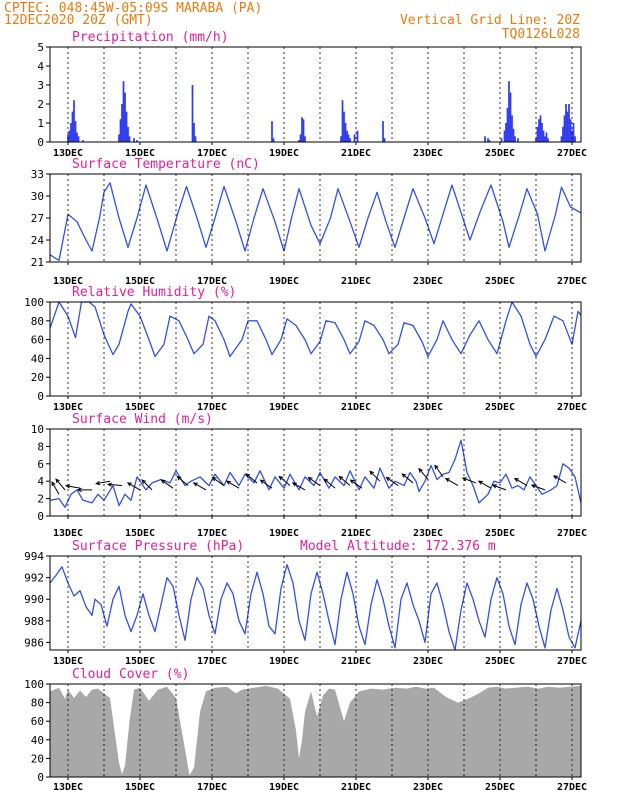 Image resolution: width=618 pixels, height=800 pixels. Describe the element at coordinates (572, 533) in the screenshot. I see `x-tick-label: 27DEC` at that location.